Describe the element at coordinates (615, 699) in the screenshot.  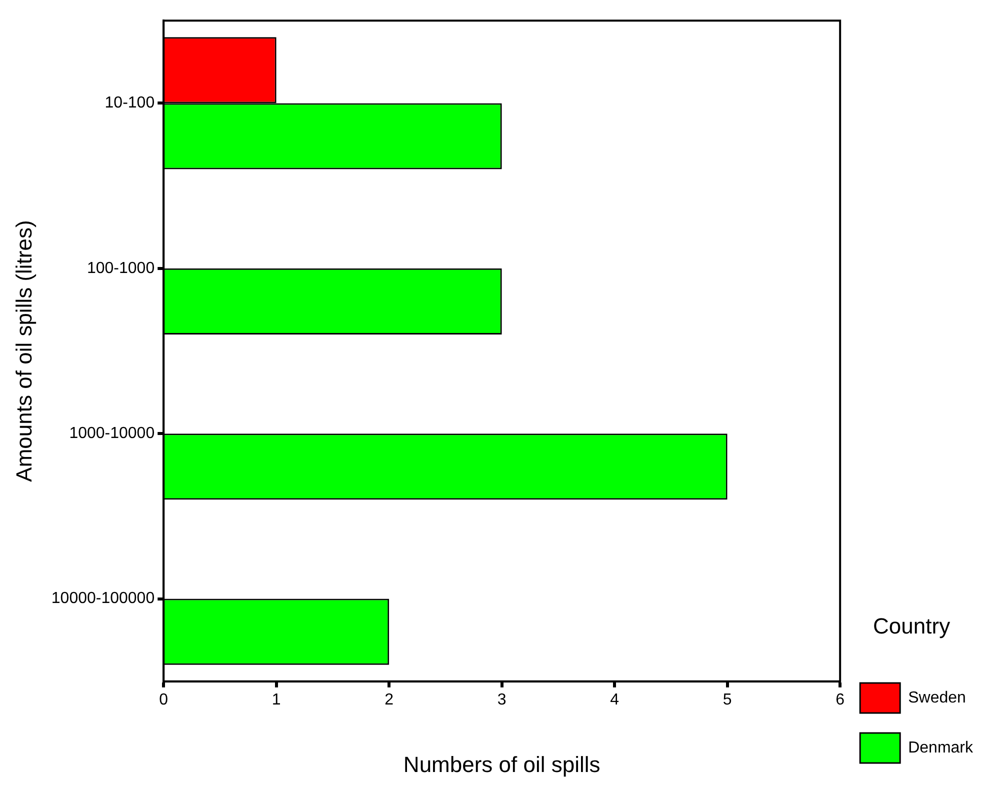
I see `x-tick-label: 4` at that location.